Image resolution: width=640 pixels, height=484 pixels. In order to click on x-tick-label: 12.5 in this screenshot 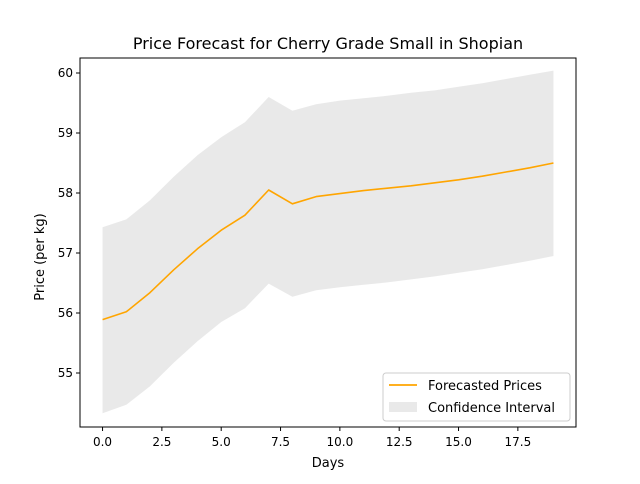, I will do `click(399, 442)`.